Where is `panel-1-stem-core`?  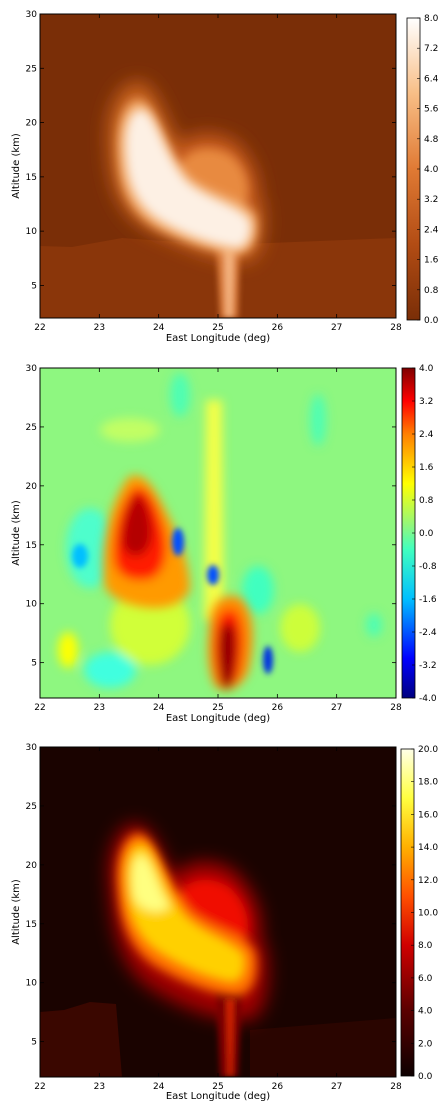 panel-1-stem-core is located at coordinates (229, 281).